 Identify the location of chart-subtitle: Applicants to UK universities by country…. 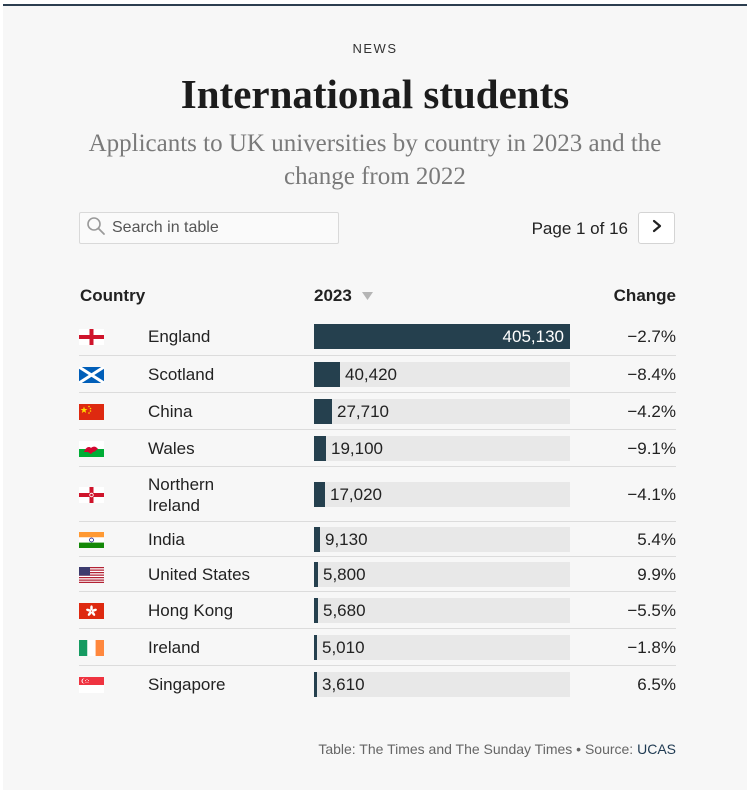
(375, 160).